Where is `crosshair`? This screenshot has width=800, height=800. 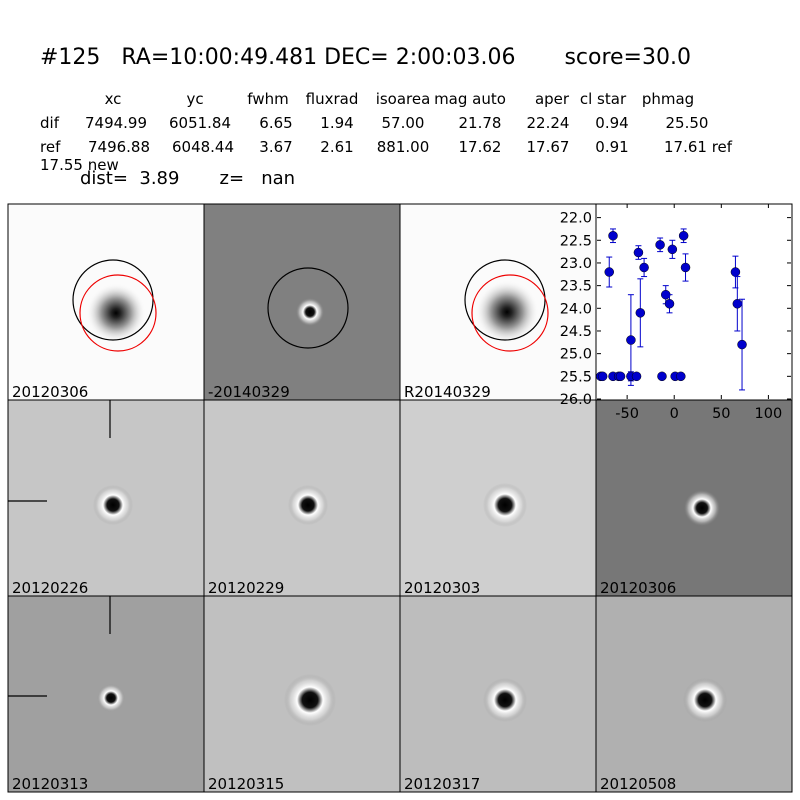 crosshair is located at coordinates (59, 548).